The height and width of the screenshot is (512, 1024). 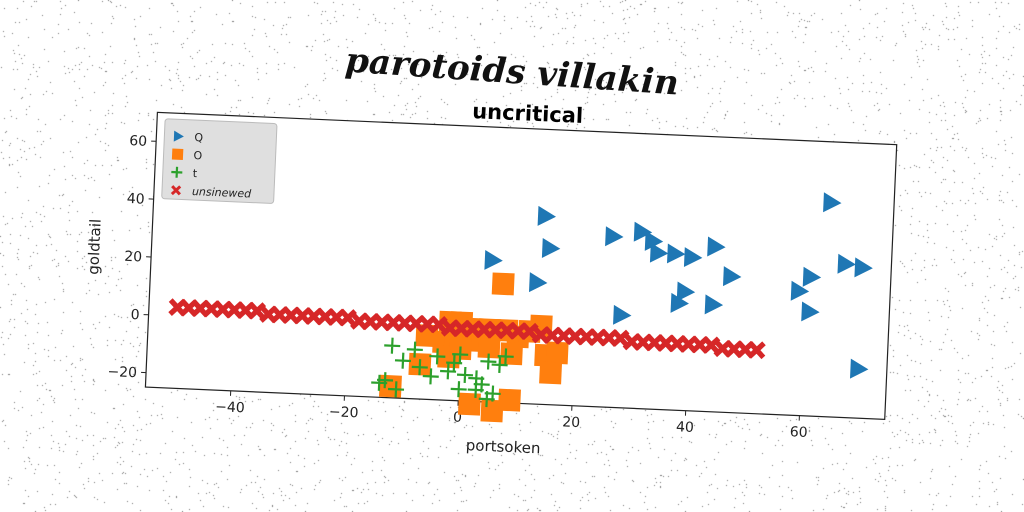 I want to click on x-axis-label: portsoken, so click(x=502, y=446).